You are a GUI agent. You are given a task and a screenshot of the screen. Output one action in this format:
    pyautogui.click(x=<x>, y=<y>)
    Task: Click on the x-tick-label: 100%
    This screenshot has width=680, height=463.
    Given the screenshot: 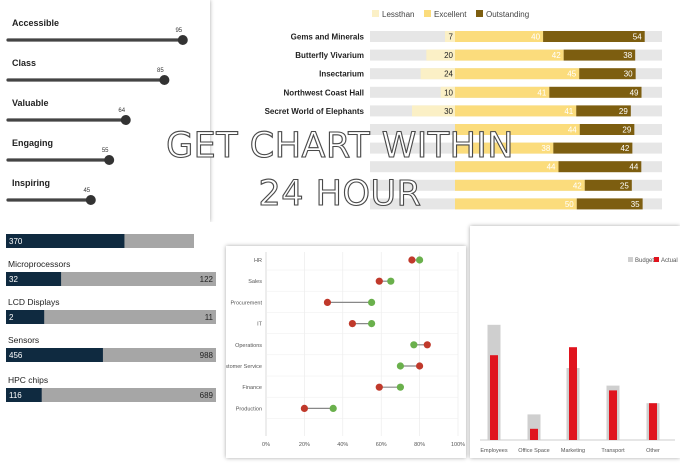 What is the action you would take?
    pyautogui.click(x=458, y=445)
    